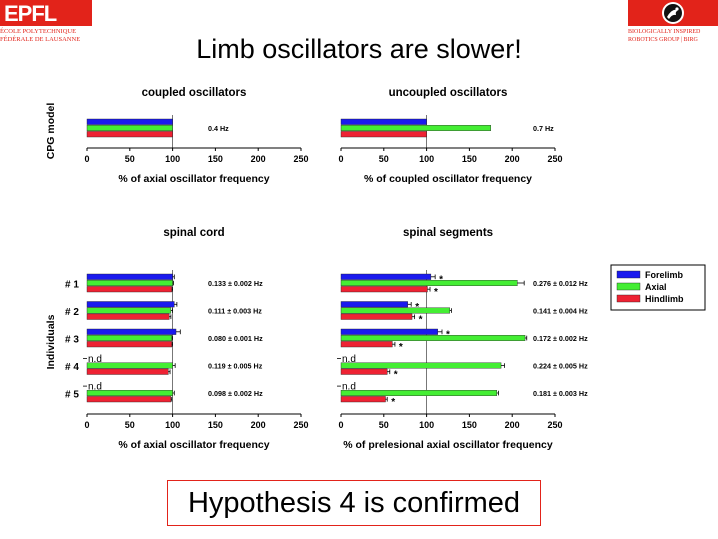 This screenshot has width=718, height=539. I want to click on frequency-annotation: 0.111 ± 0.003 Hz, so click(235, 310).